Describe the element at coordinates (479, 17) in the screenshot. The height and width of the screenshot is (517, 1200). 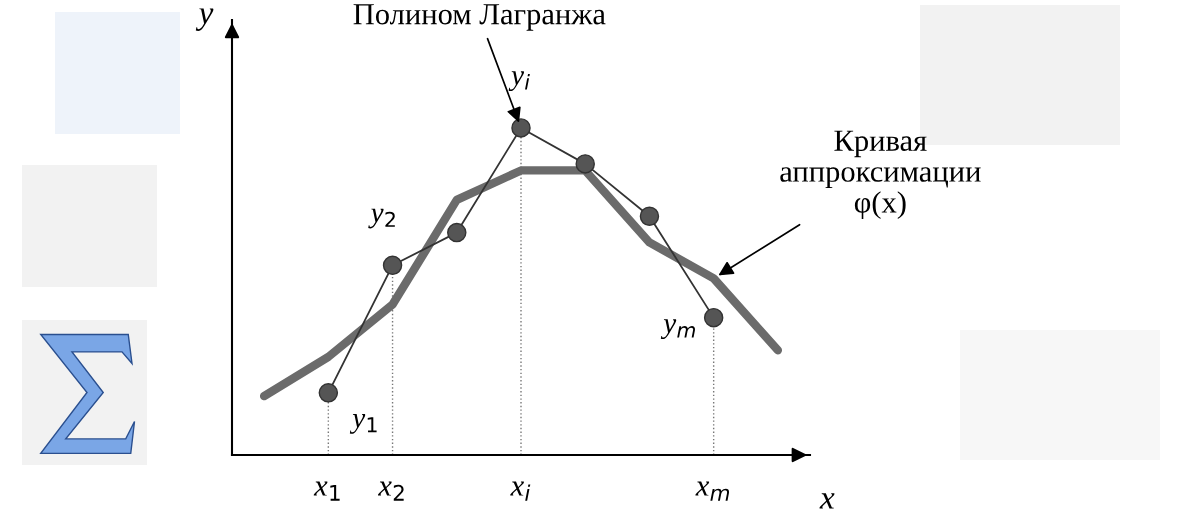
I see `text: Полином Лагранжа` at that location.